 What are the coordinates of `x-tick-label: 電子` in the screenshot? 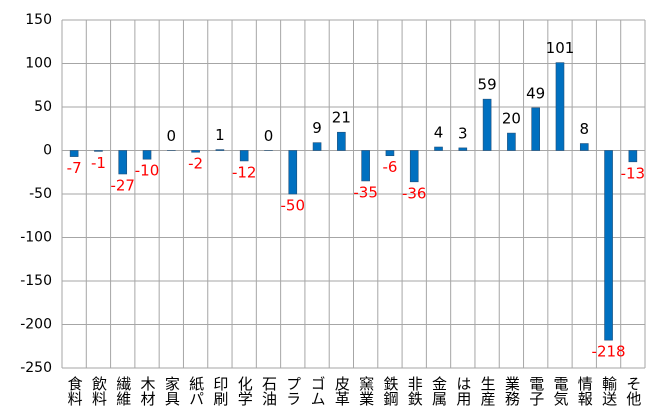 It's located at (536, 391).